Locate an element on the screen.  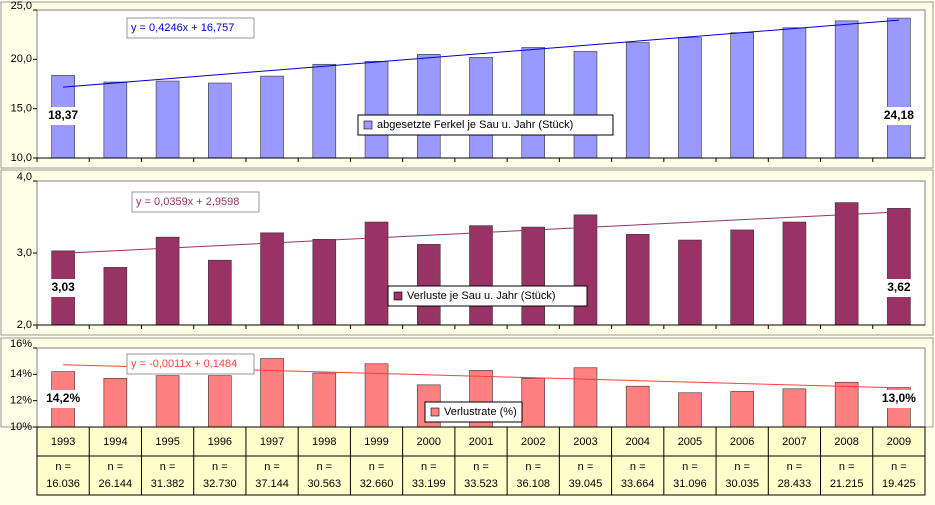
sample-size: 26.144 is located at coordinates (116, 484).